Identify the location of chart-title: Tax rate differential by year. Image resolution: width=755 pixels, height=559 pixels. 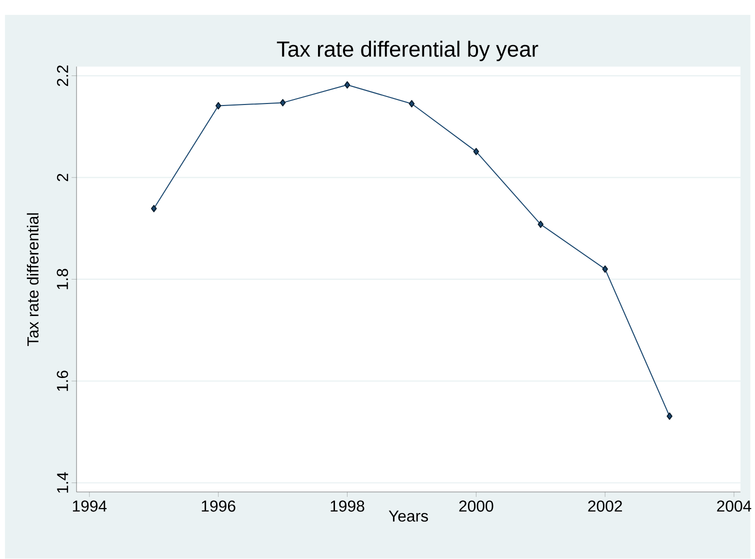
(407, 51).